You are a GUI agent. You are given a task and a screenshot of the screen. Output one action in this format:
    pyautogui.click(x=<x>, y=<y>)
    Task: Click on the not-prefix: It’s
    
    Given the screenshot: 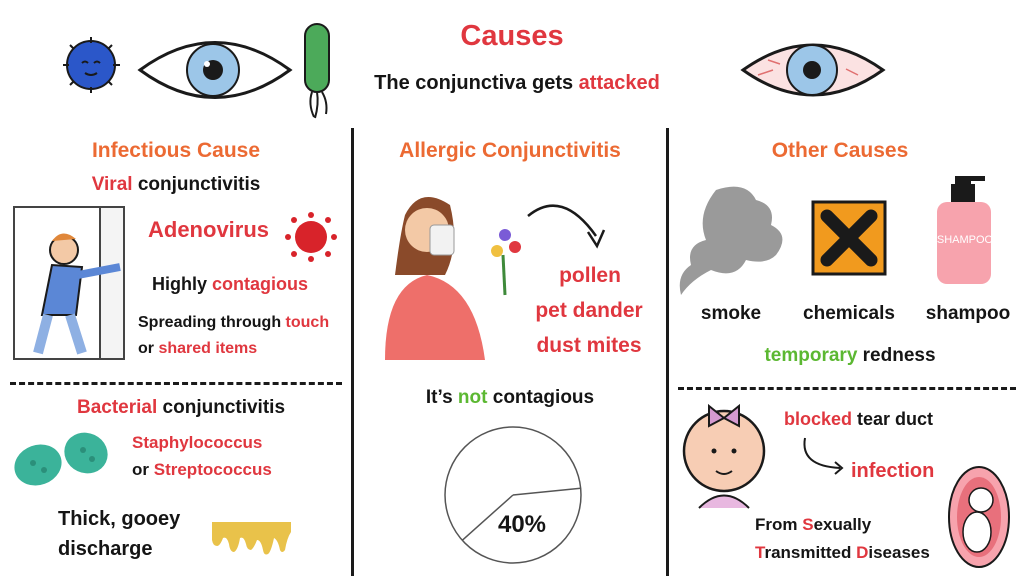 What is the action you would take?
    pyautogui.click(x=441, y=397)
    